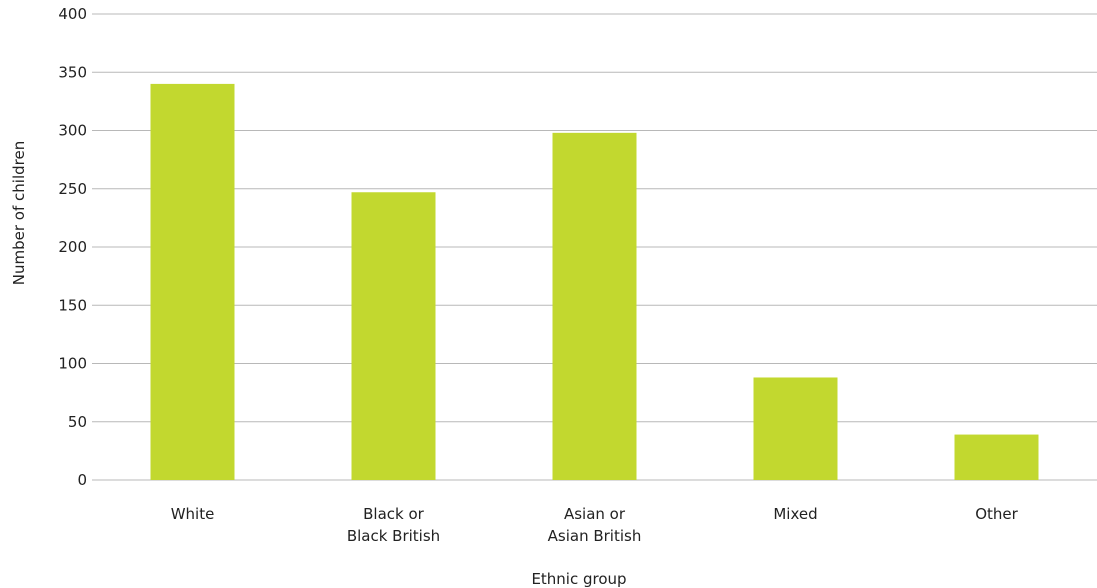 The width and height of the screenshot is (1097, 588). I want to click on y-tick-label: 50, so click(77, 422).